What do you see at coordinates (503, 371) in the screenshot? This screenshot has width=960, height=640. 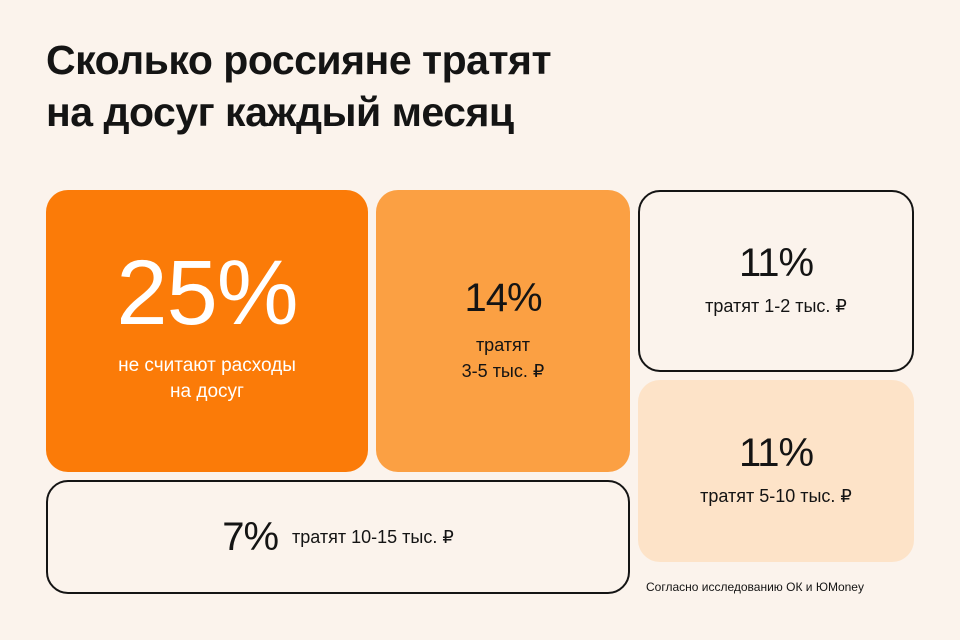 I see `tile-3-5k-desc-2: 3-5 тыс. ₽` at bounding box center [503, 371].